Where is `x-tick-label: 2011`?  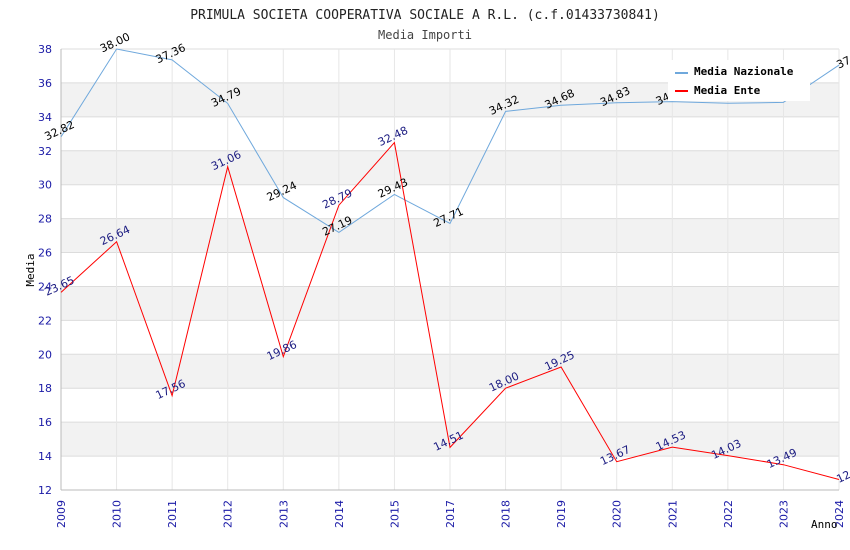 x-tick-label: 2011 is located at coordinates (172, 514).